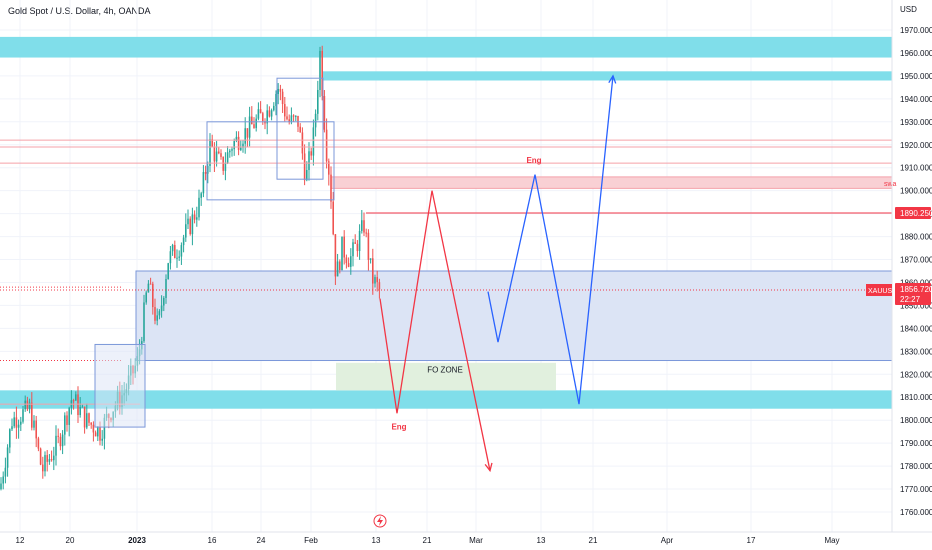 The width and height of the screenshot is (932, 550). I want to click on red-bearish-path-arrowhead, so click(488, 467).